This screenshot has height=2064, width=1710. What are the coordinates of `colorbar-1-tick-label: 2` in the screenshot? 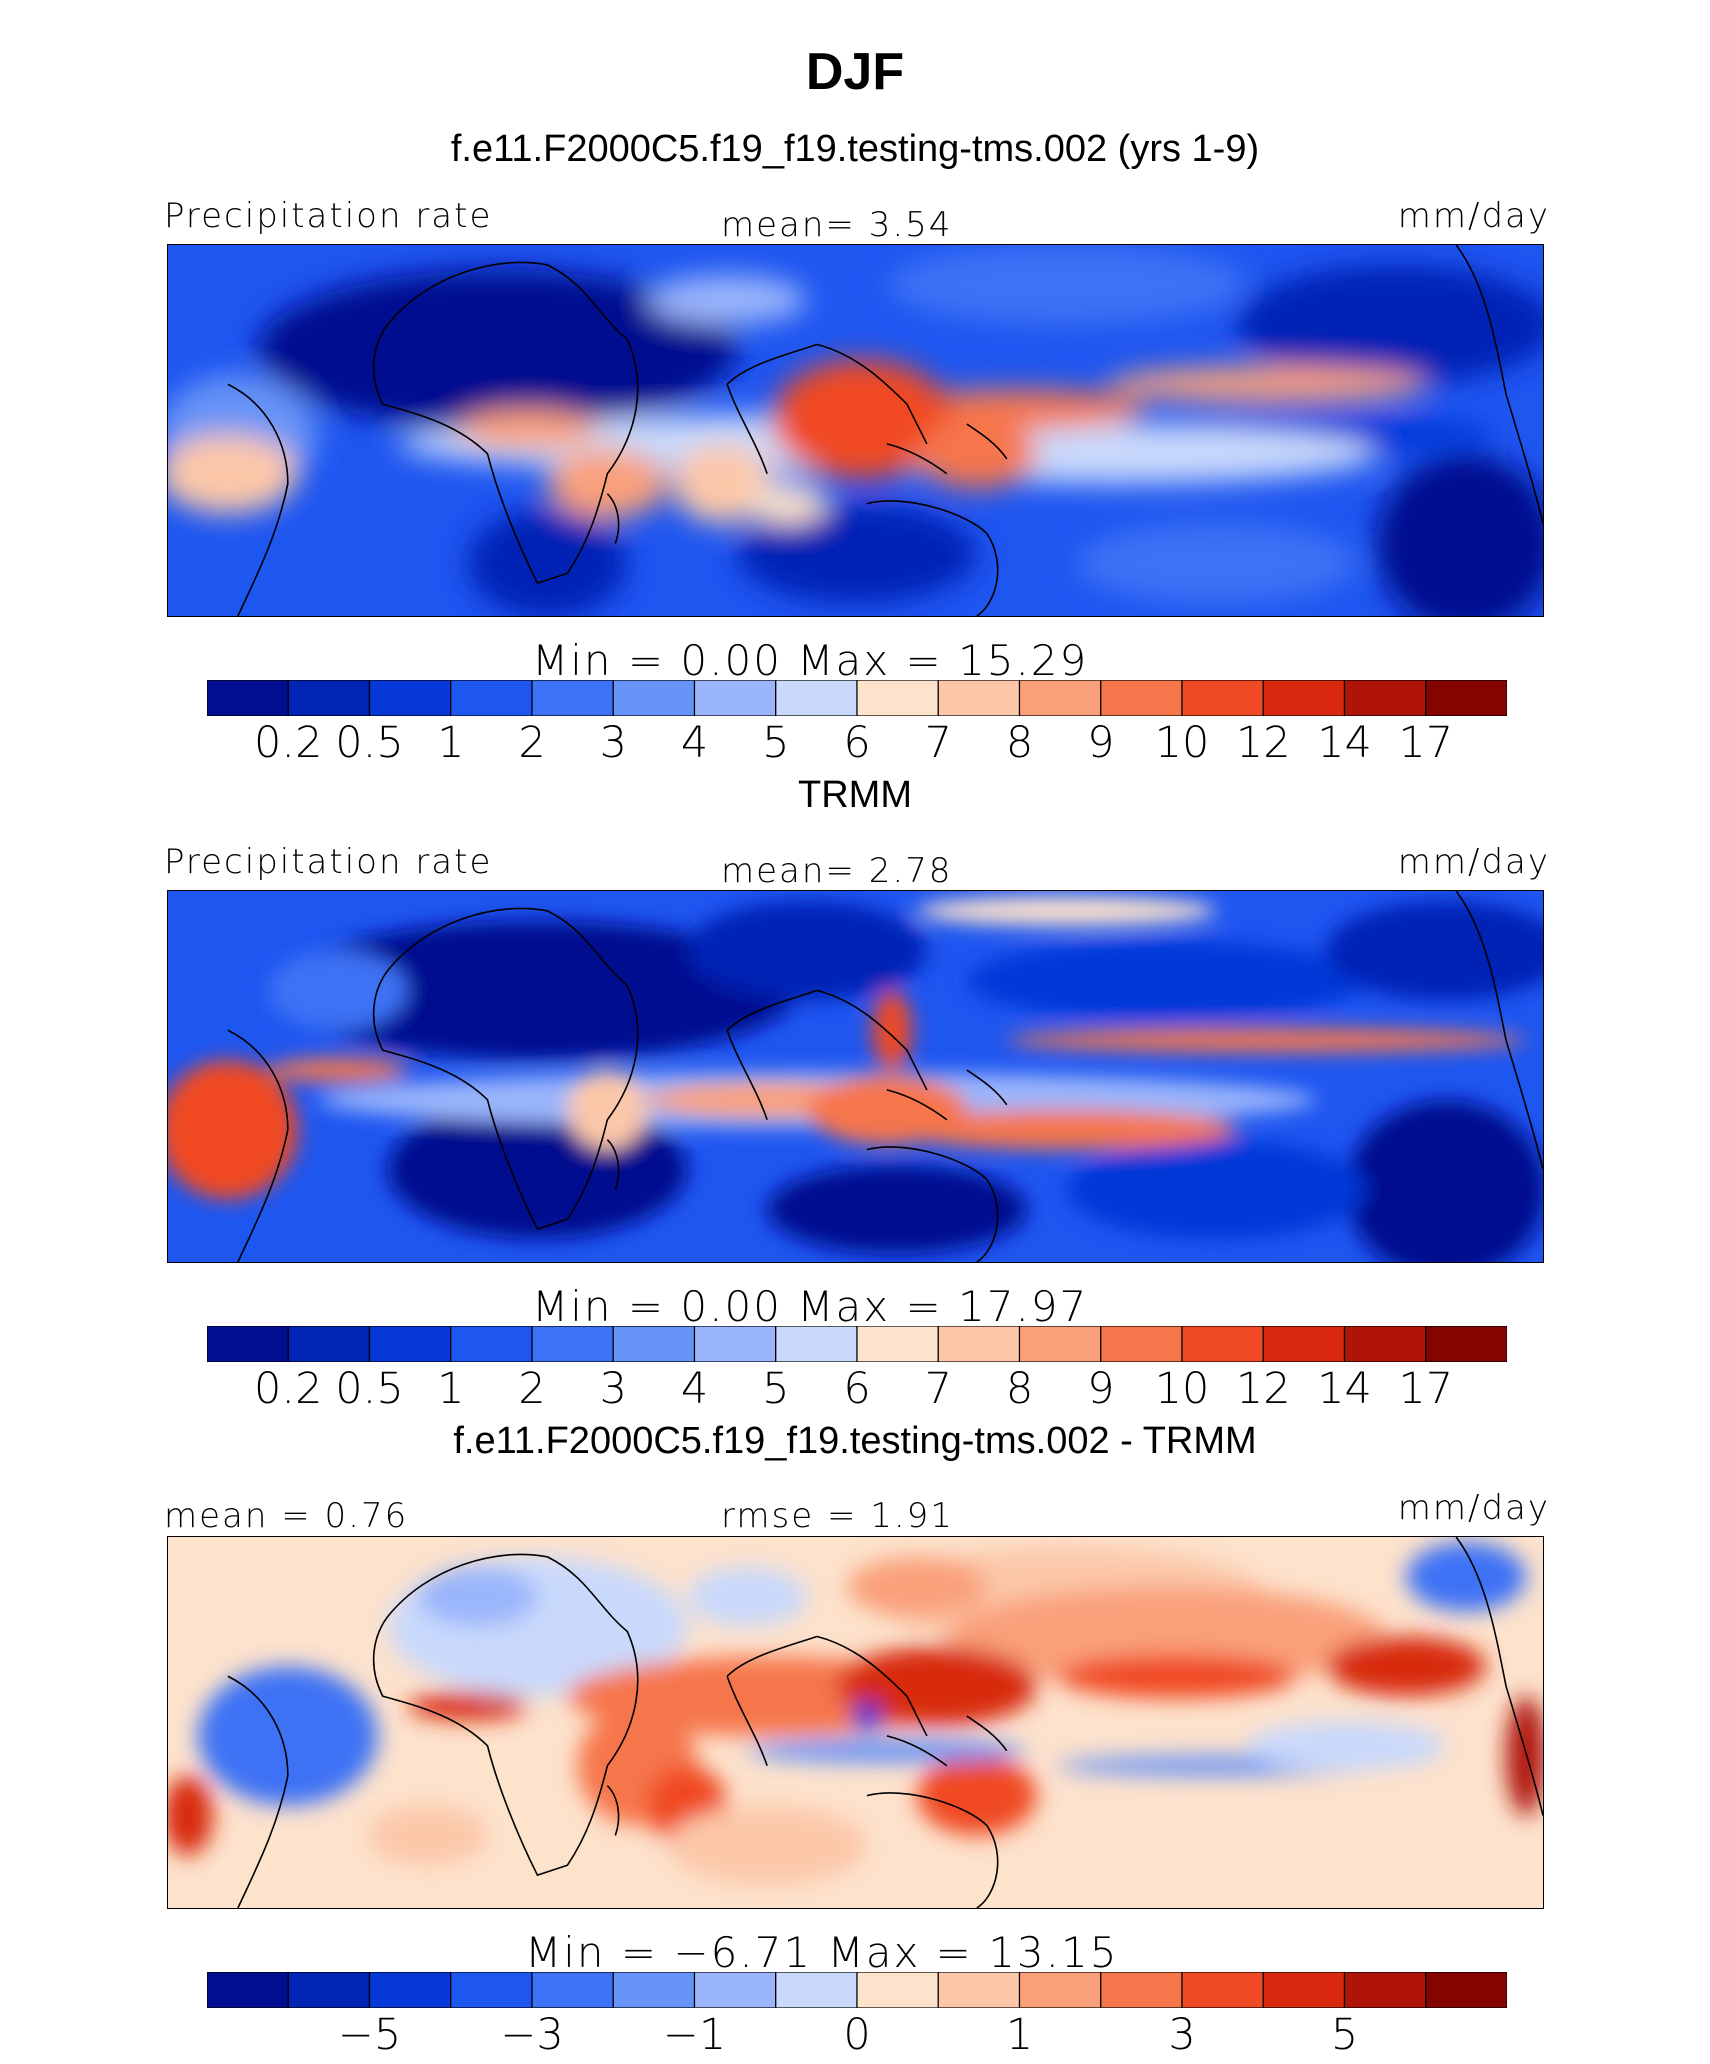 It's located at (532, 743).